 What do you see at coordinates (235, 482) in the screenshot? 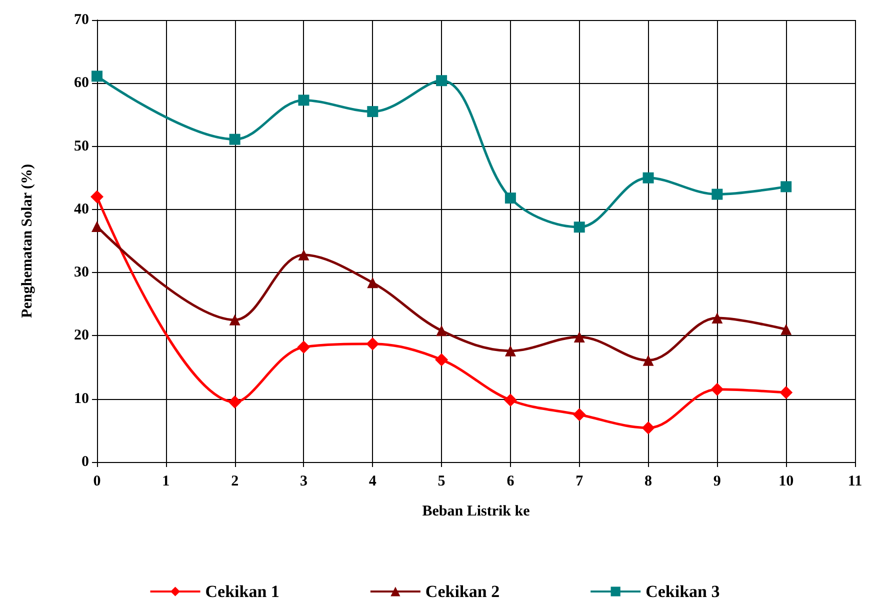
I see `x-tick-label: 2` at bounding box center [235, 482].